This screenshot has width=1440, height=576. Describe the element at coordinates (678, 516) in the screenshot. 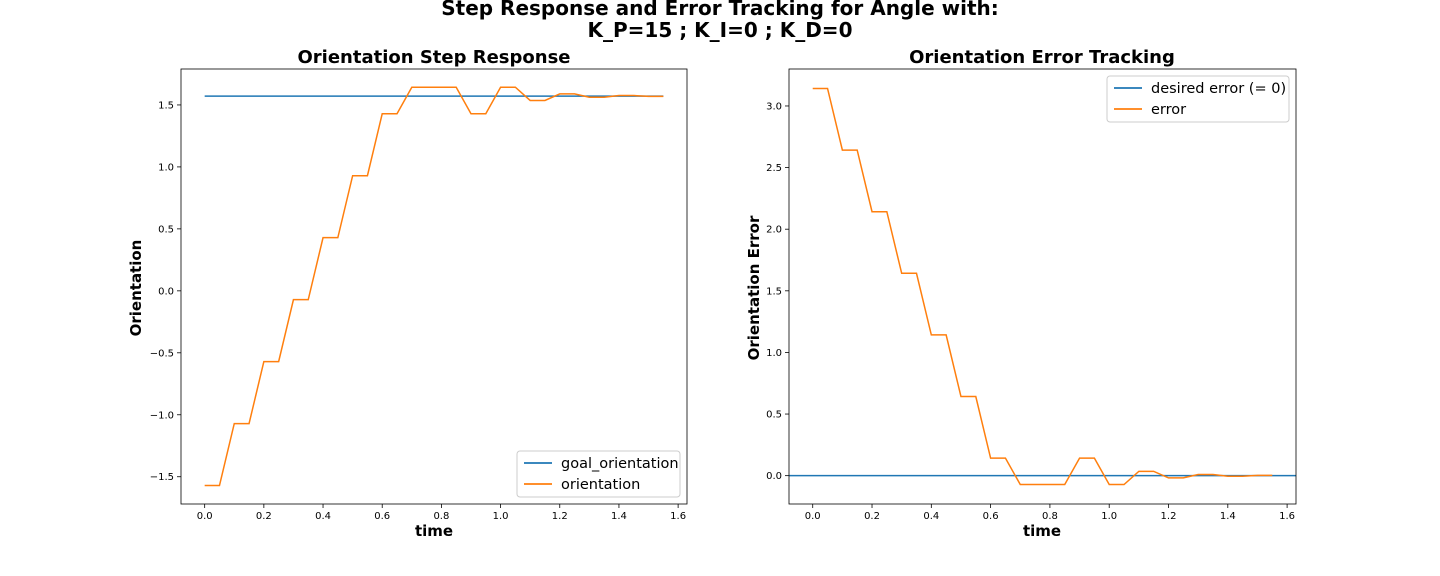

I see `step-response-xtick-label: 1.6` at that location.